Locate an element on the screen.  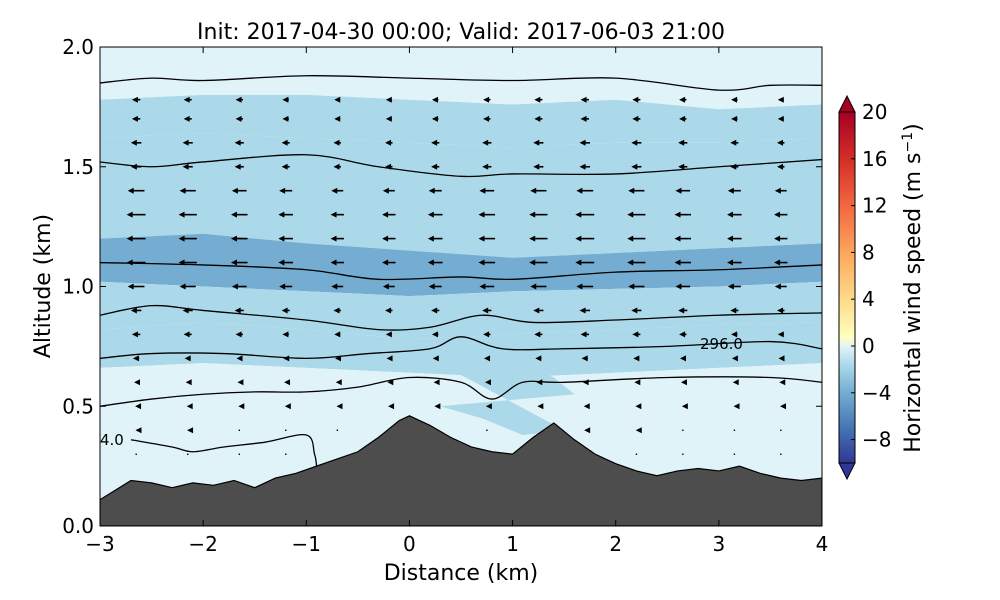
contour-label-4: 4.0 is located at coordinates (112, 440).